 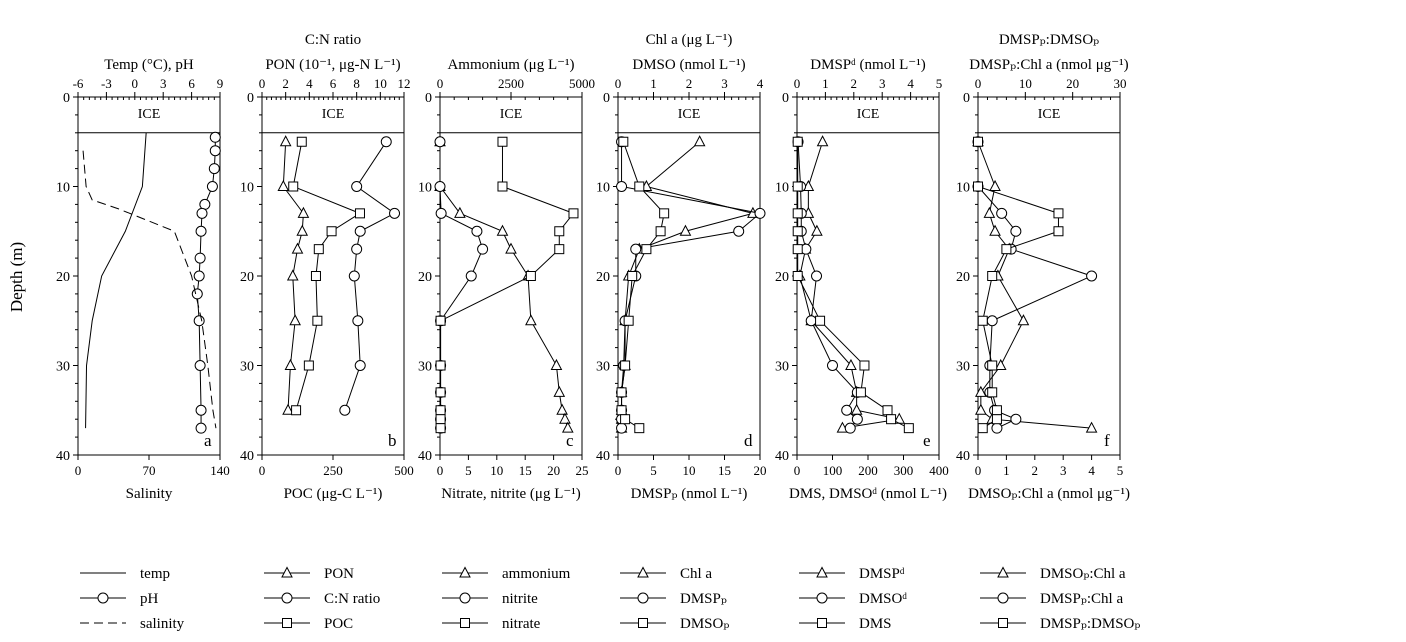 What do you see at coordinates (1090, 624) in the screenshot?
I see `legend-label-dmsp-dmso: DMSPₚ:DMSOₚ` at bounding box center [1090, 624].